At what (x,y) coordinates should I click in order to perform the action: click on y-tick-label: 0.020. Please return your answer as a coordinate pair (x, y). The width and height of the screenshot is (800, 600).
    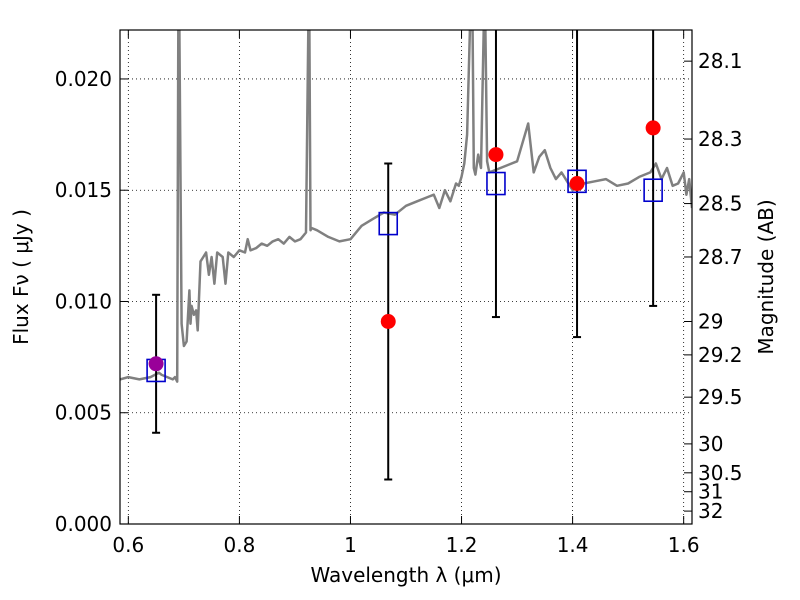
    Looking at the image, I should click on (83, 79).